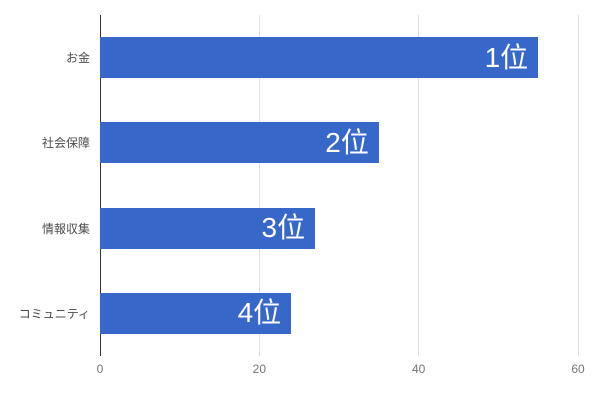 Image resolution: width=605 pixels, height=411 pixels. What do you see at coordinates (208, 228) in the screenshot?
I see `bar-3: 3位` at bounding box center [208, 228].